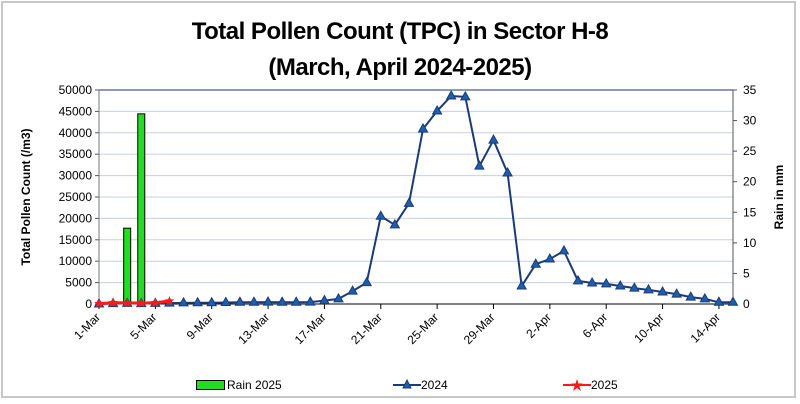 The image size is (800, 404). What do you see at coordinates (595, 325) in the screenshot?
I see `x-tick-label: 6-Apr` at bounding box center [595, 325].